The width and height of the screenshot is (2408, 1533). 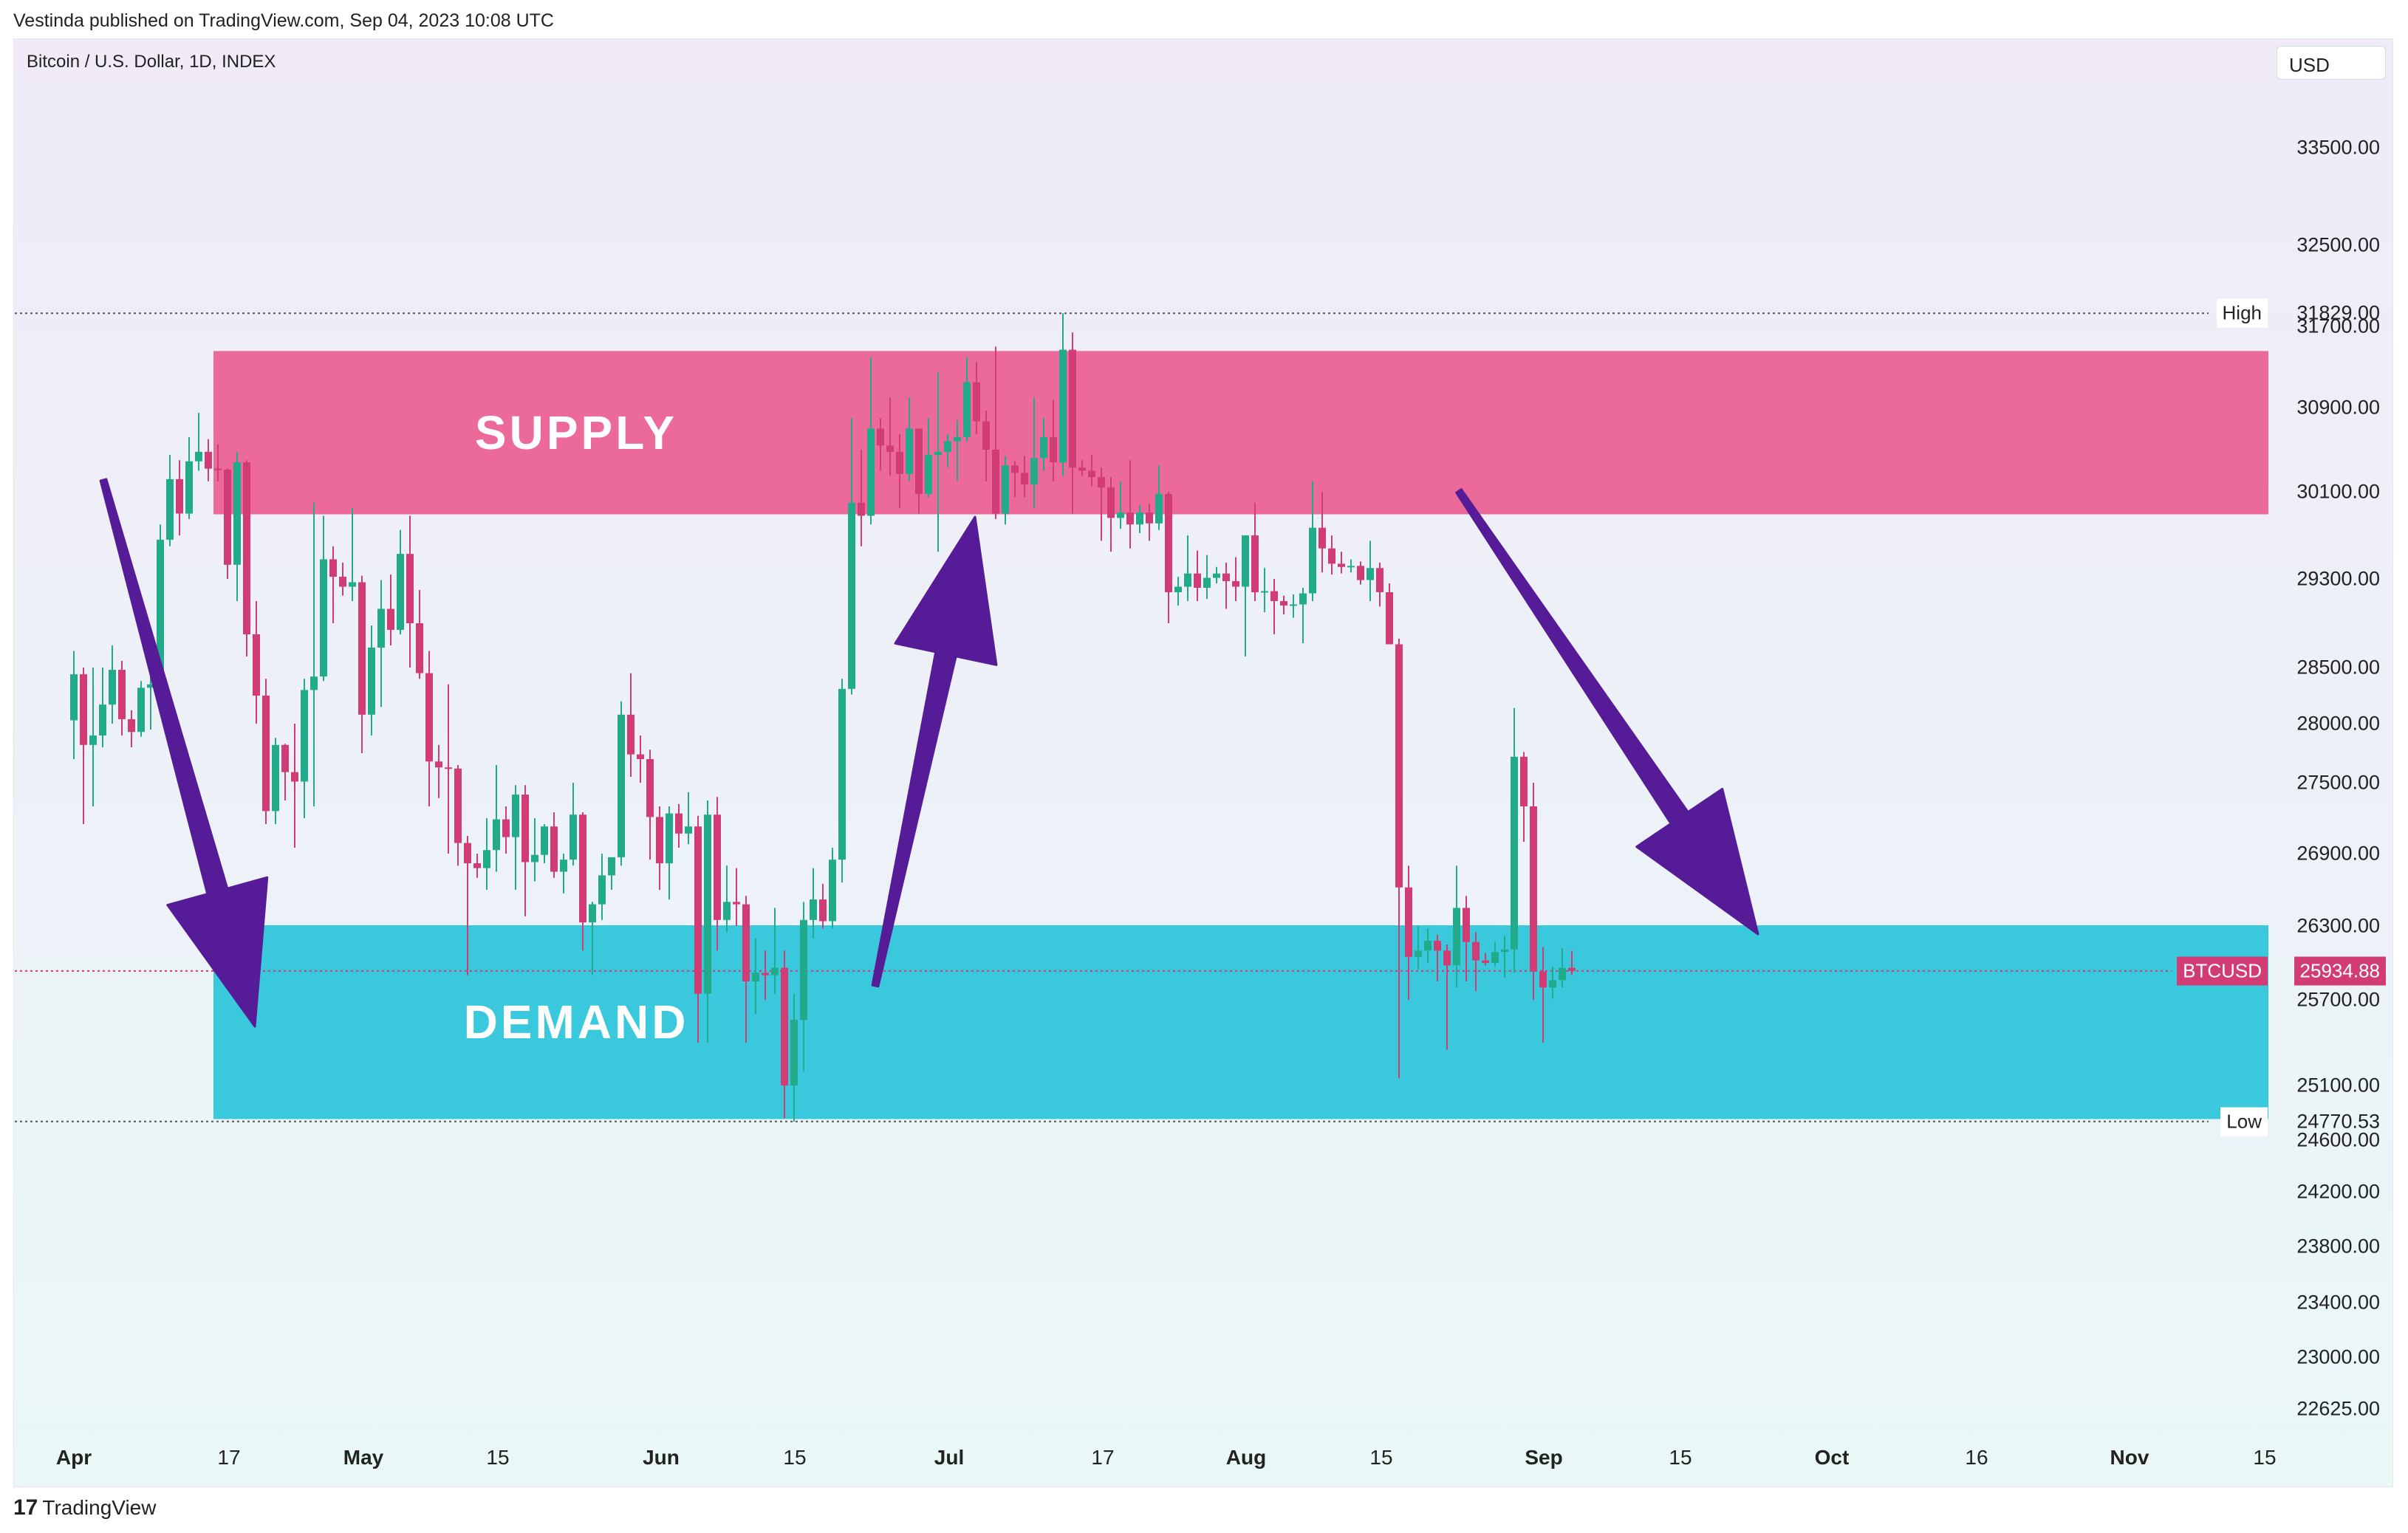 What do you see at coordinates (2338, 407) in the screenshot?
I see `price-tick-label: 30900.00` at bounding box center [2338, 407].